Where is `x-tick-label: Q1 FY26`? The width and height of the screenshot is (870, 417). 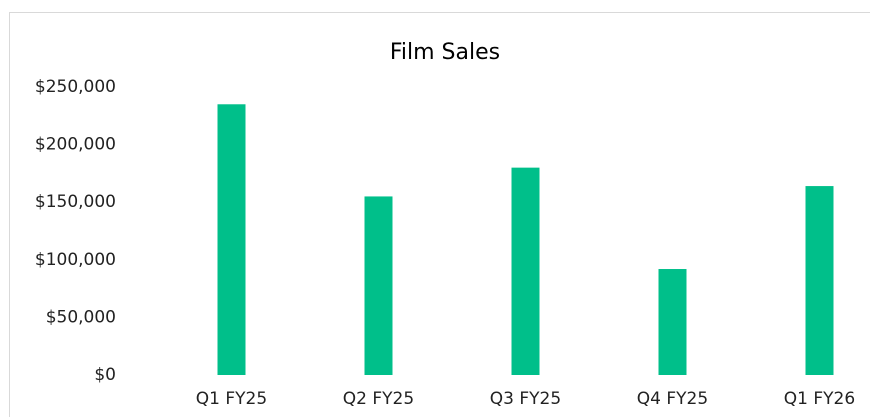 x-tick-label: Q1 FY26 is located at coordinates (819, 399).